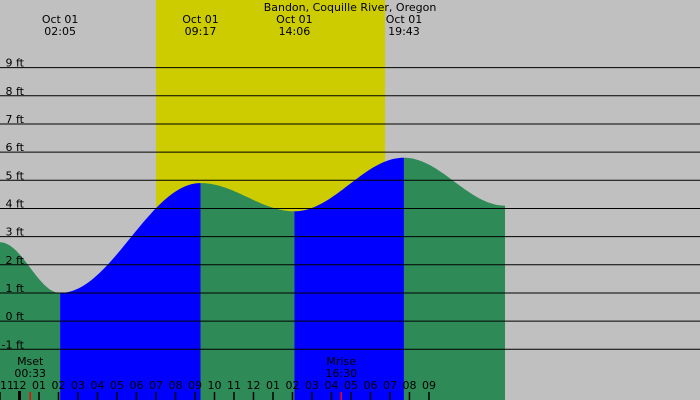 Image resolution: width=700 pixels, height=400 pixels. I want to click on y-tick-label: 2 ft, so click(15, 260).